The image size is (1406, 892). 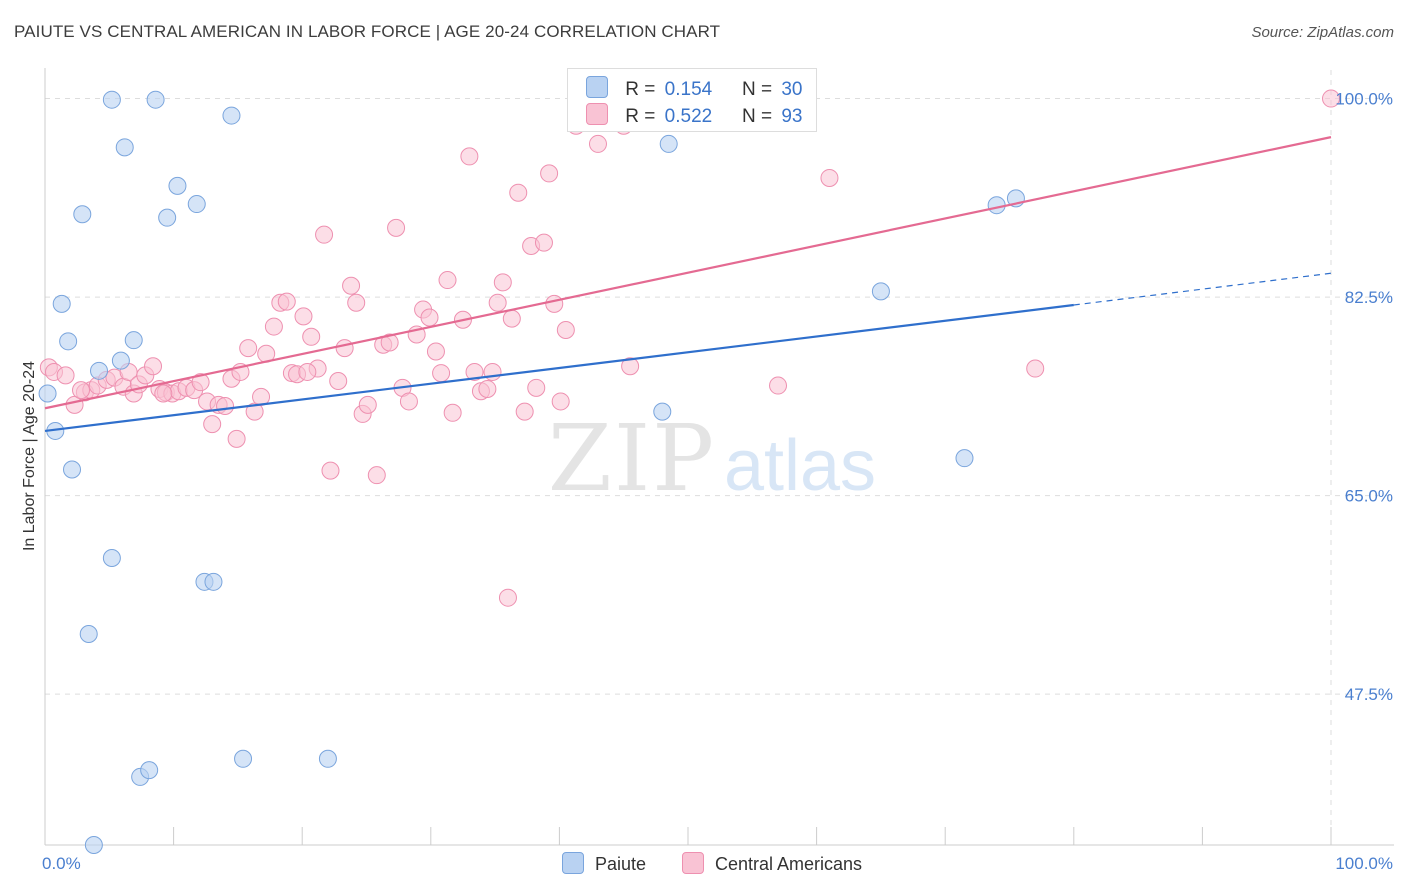 What do you see at coordinates (621, 864) in the screenshot?
I see `paiute-legend-label: Paiute` at bounding box center [621, 864].